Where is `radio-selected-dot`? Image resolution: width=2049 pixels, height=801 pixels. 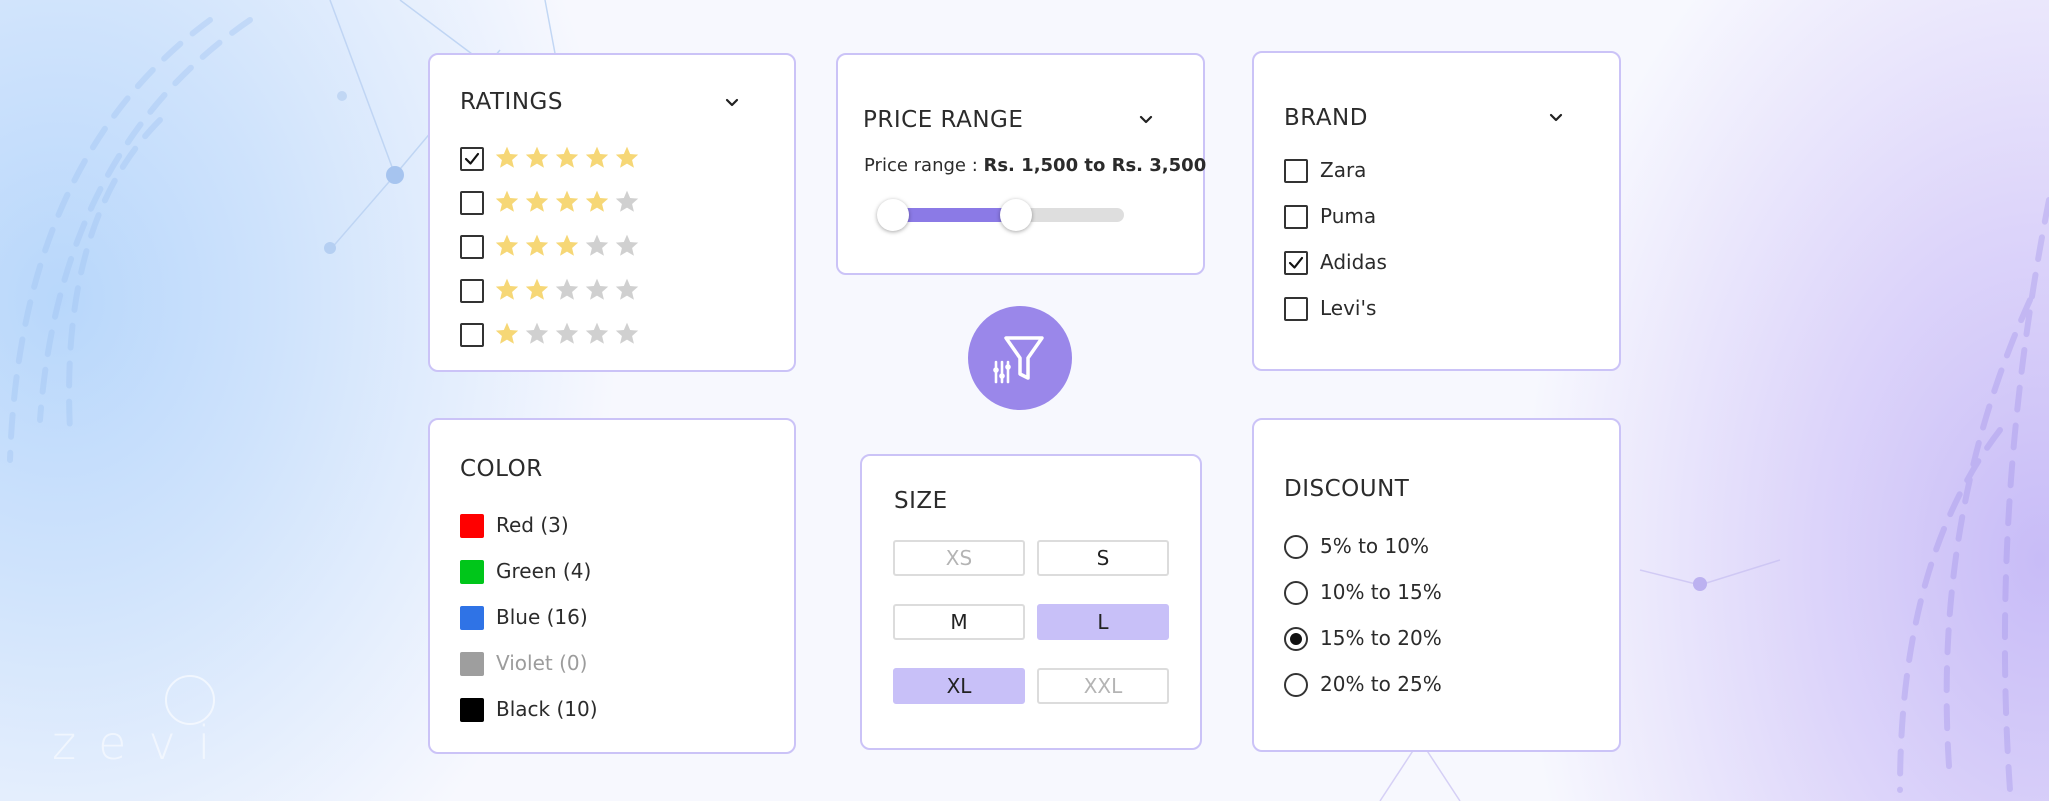
radio-selected-dot is located at coordinates (1296, 639).